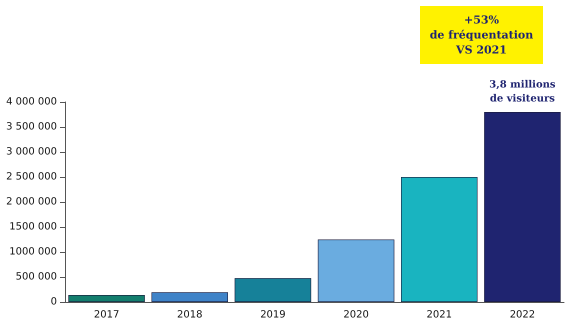 The width and height of the screenshot is (574, 320). Describe the element at coordinates (33, 252) in the screenshot. I see `y-tick-label: 1000 000` at that location.